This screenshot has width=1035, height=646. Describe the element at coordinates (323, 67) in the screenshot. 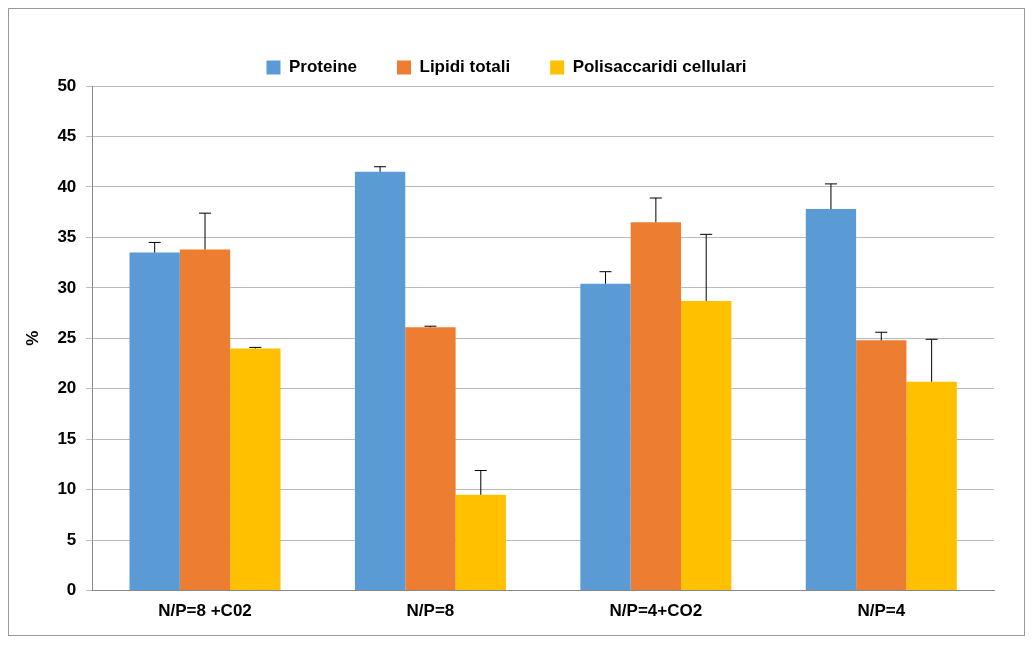

I see `legend-label: Proteine` at that location.